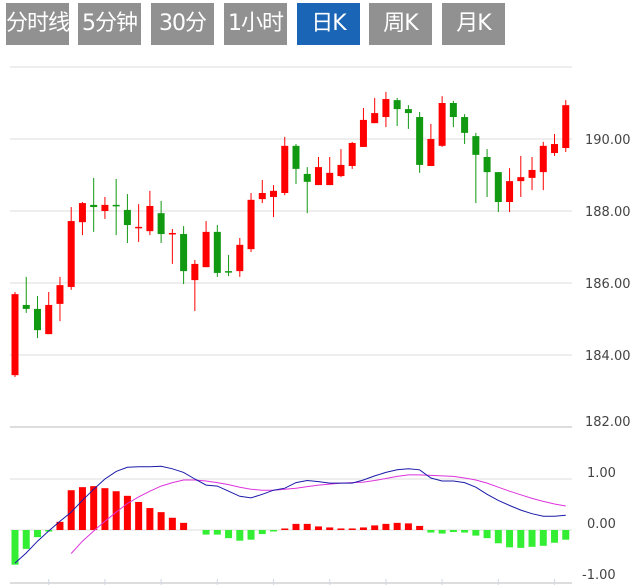  I want to click on tab-weekly-k: 周K, so click(400, 24).